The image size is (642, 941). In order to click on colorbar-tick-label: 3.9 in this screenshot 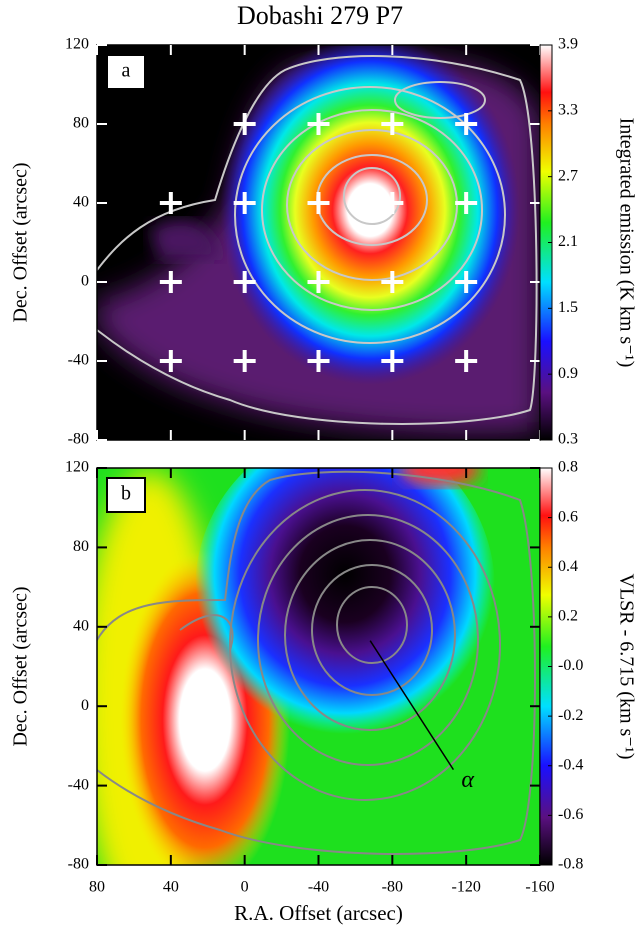, I will do `click(568, 44)`.